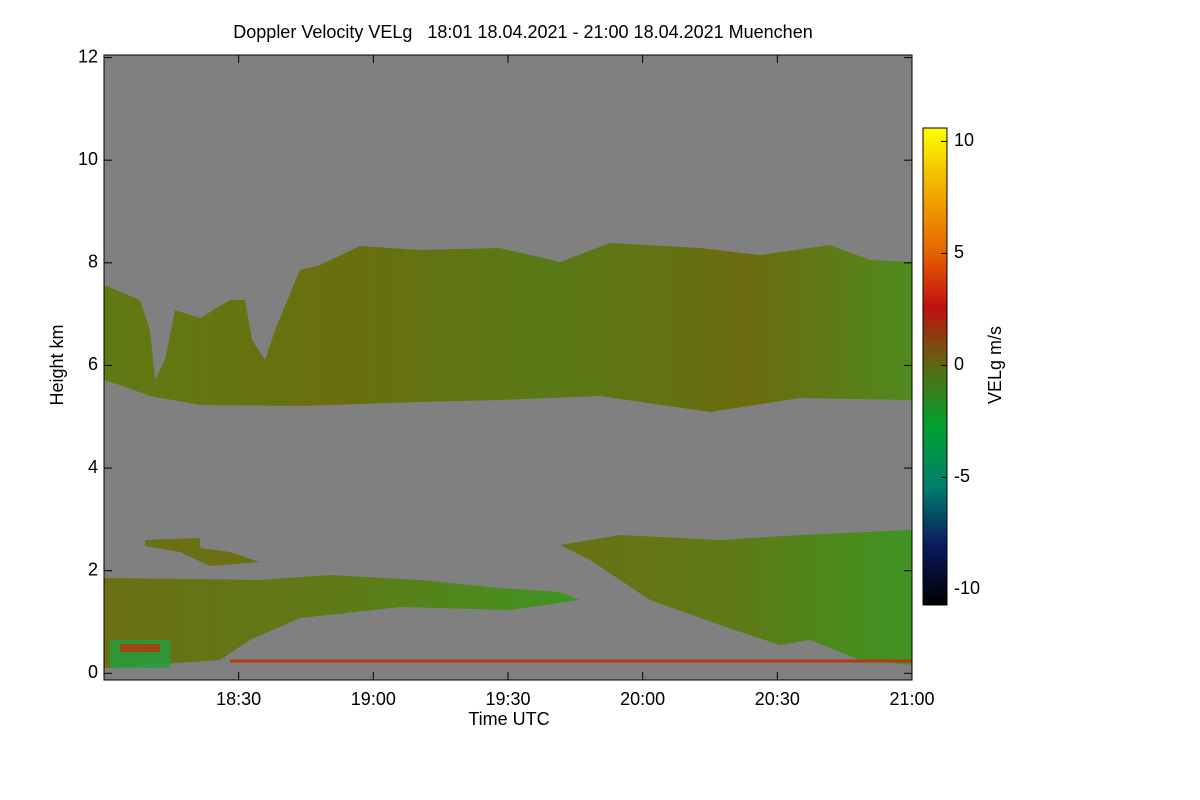  I want to click on colorbar-tick-label: 10, so click(964, 140).